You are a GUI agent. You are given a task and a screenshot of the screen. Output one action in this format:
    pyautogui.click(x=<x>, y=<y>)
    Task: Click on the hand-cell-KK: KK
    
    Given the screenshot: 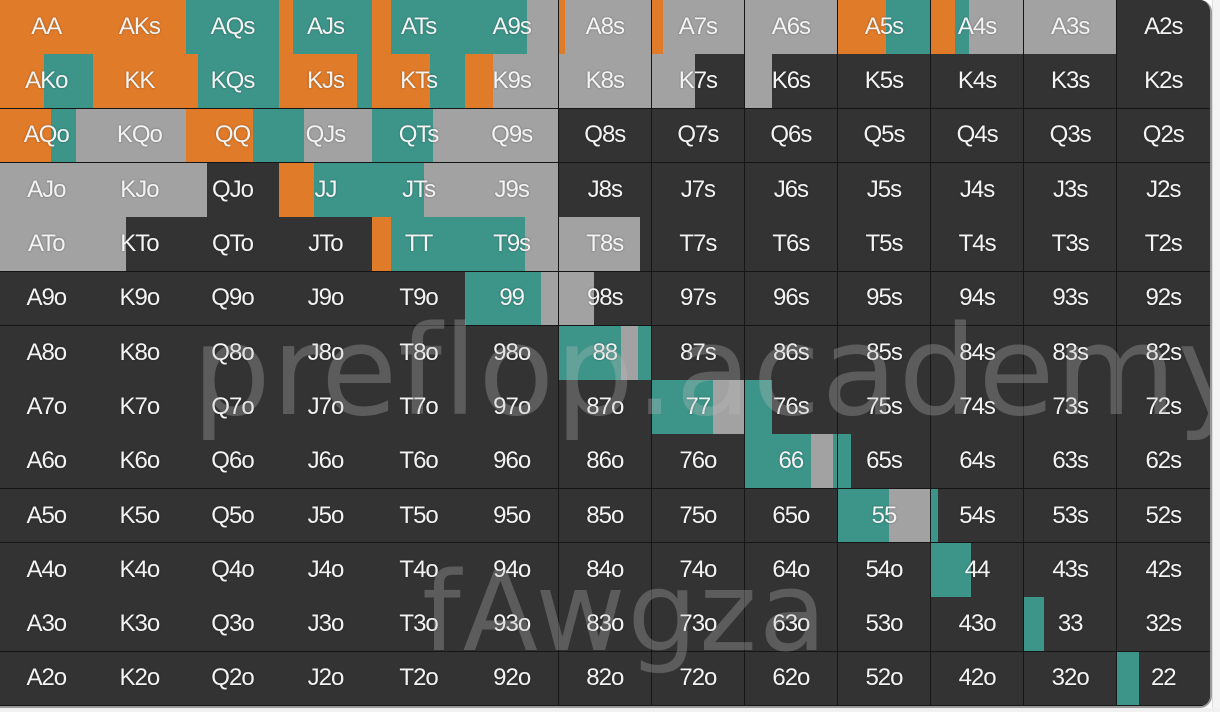 What is the action you would take?
    pyautogui.click(x=140, y=82)
    